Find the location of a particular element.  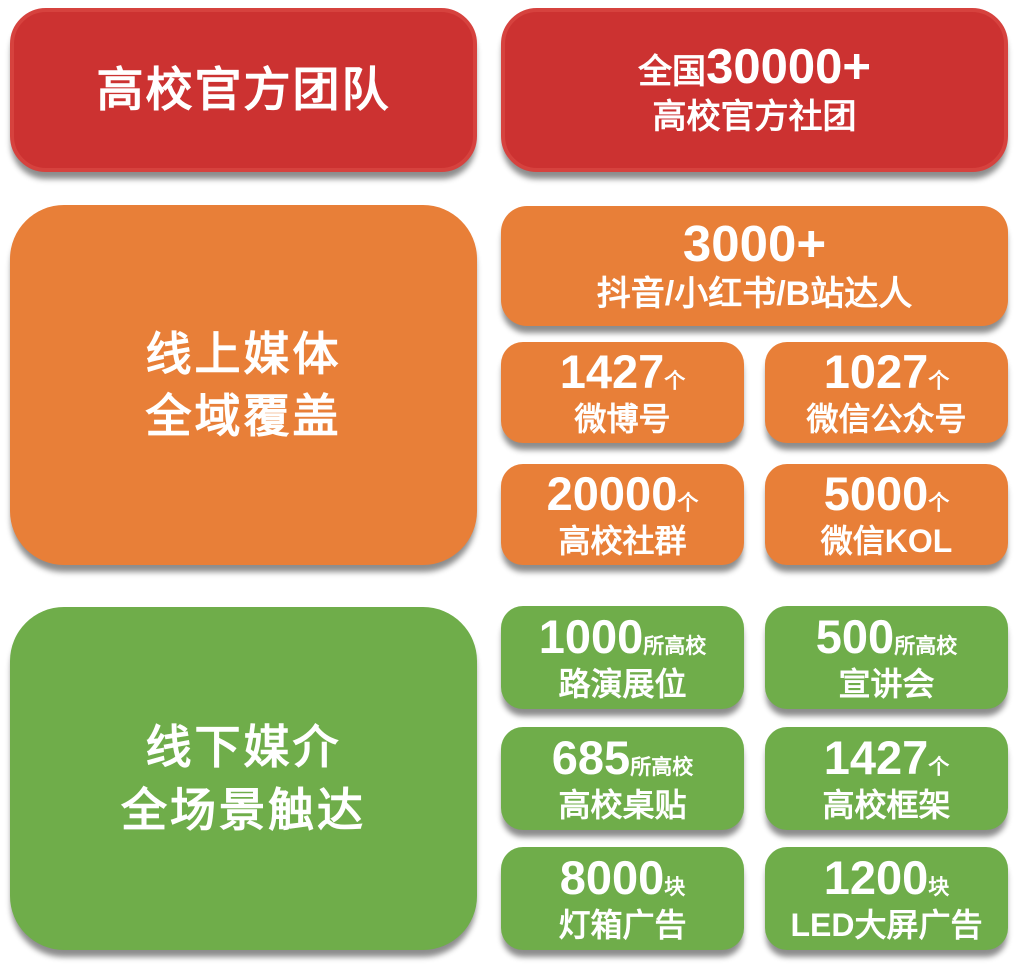

weibo-stat-card: 1427个 微博号 is located at coordinates (622, 392).